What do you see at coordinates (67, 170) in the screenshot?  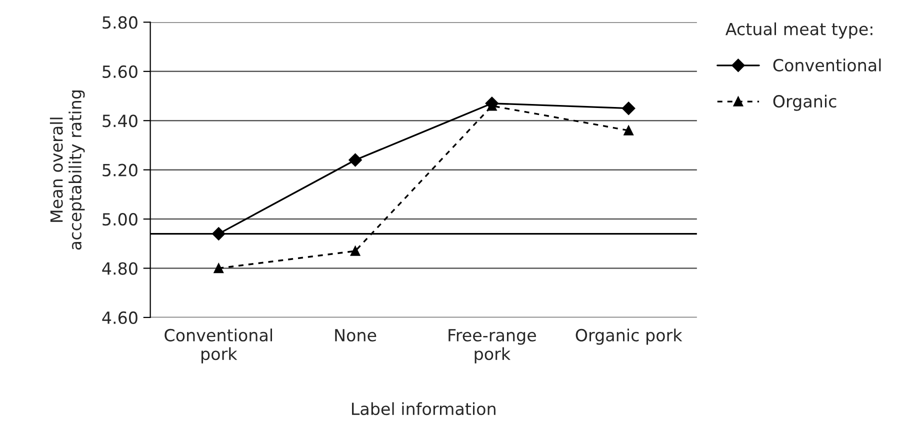 I see `y-axis-title: Mean overall acceptability rating` at bounding box center [67, 170].